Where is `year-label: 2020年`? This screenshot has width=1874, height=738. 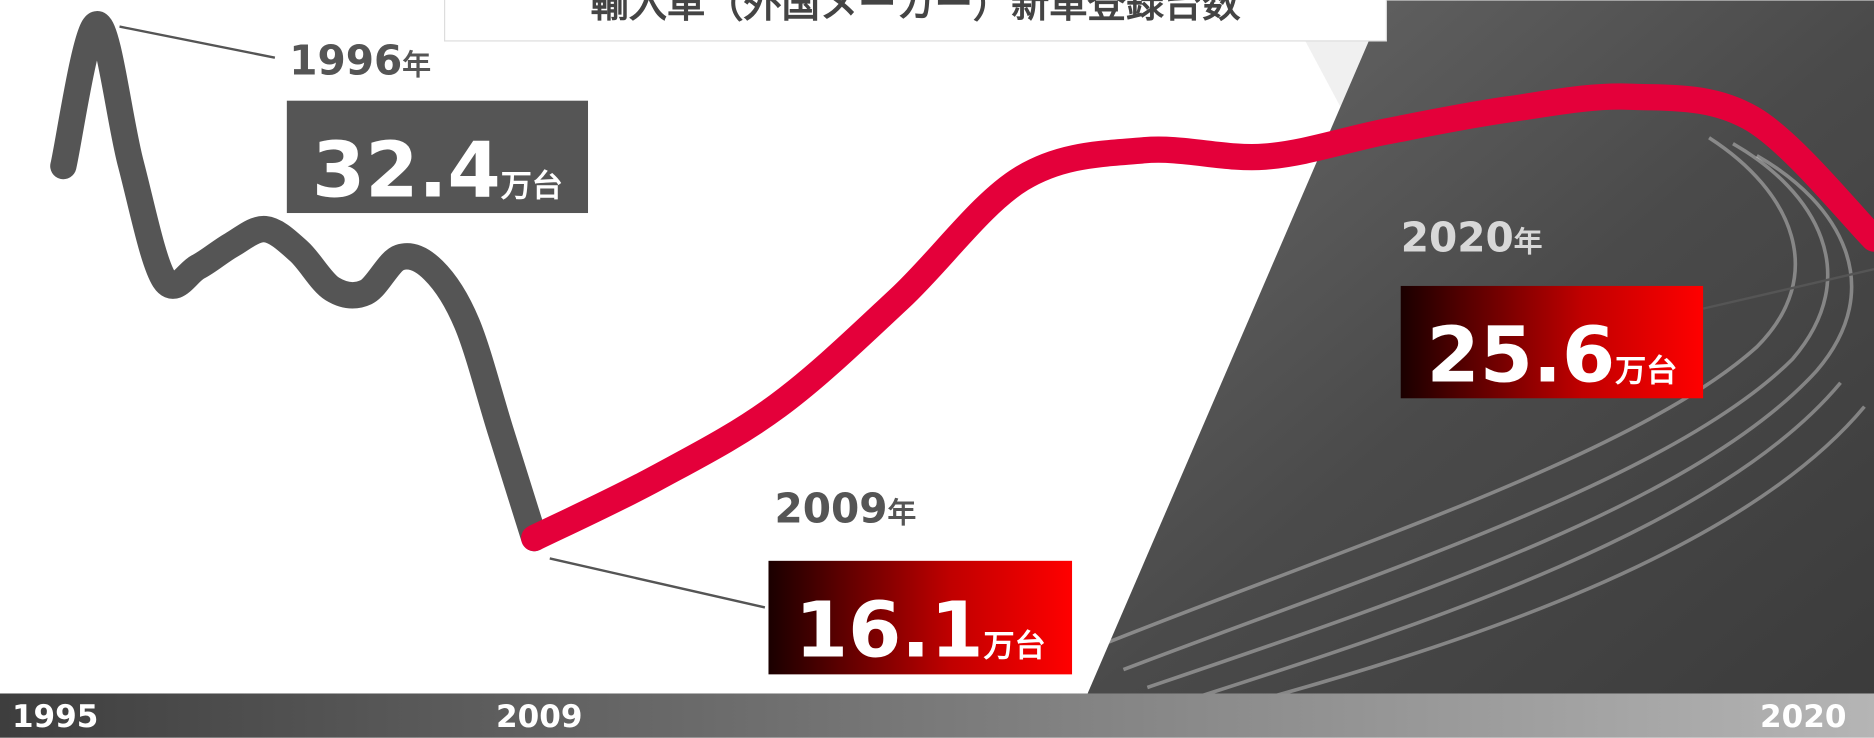
year-label: 2020年 is located at coordinates (1472, 237).